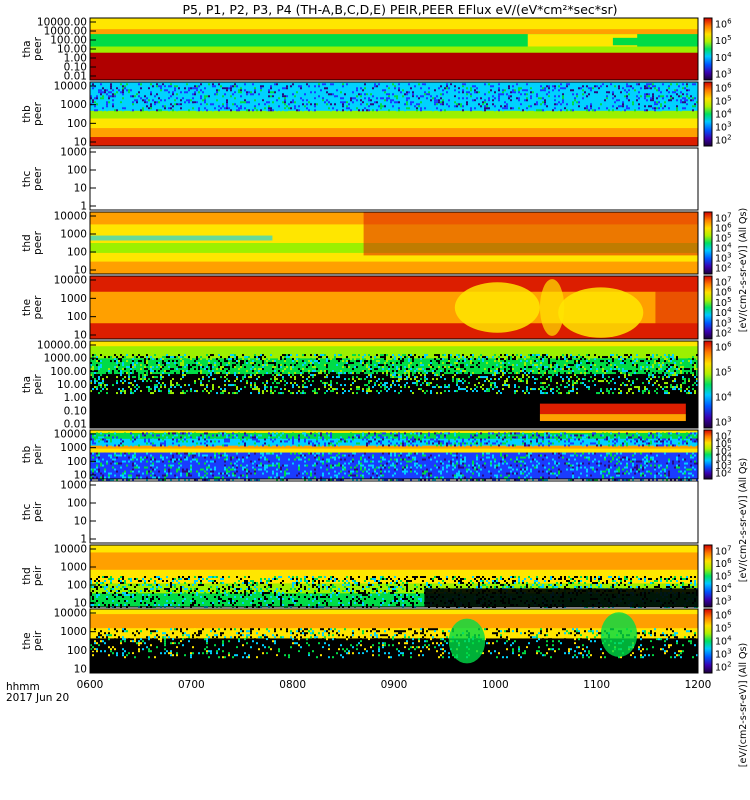 This screenshot has height=800, width=750. What do you see at coordinates (292, 685) in the screenshot?
I see `x-tick-label: 0800` at bounding box center [292, 685].